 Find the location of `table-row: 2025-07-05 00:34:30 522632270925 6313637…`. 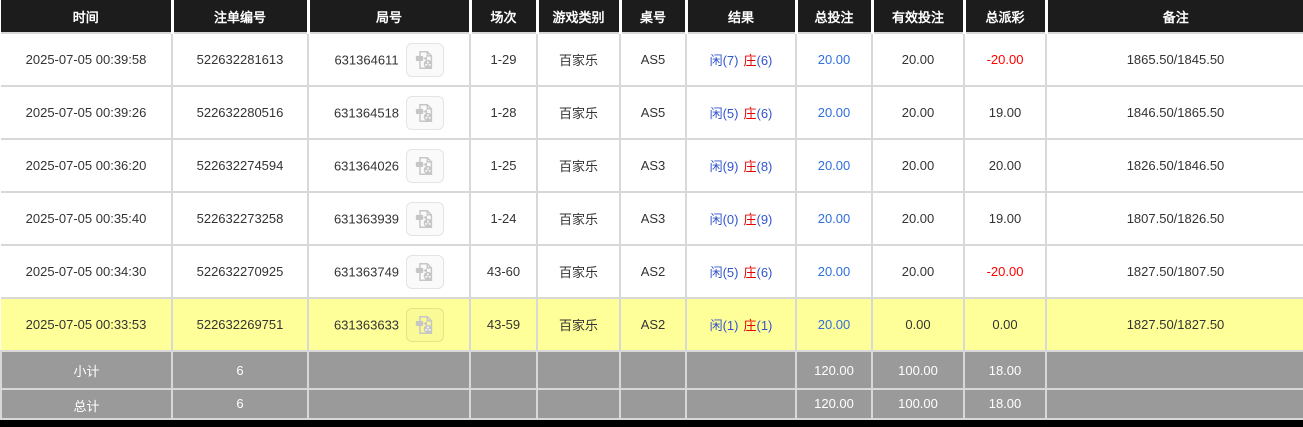

table-row: 2025-07-05 00:34:30 522632270925 6313637… is located at coordinates (652, 271).